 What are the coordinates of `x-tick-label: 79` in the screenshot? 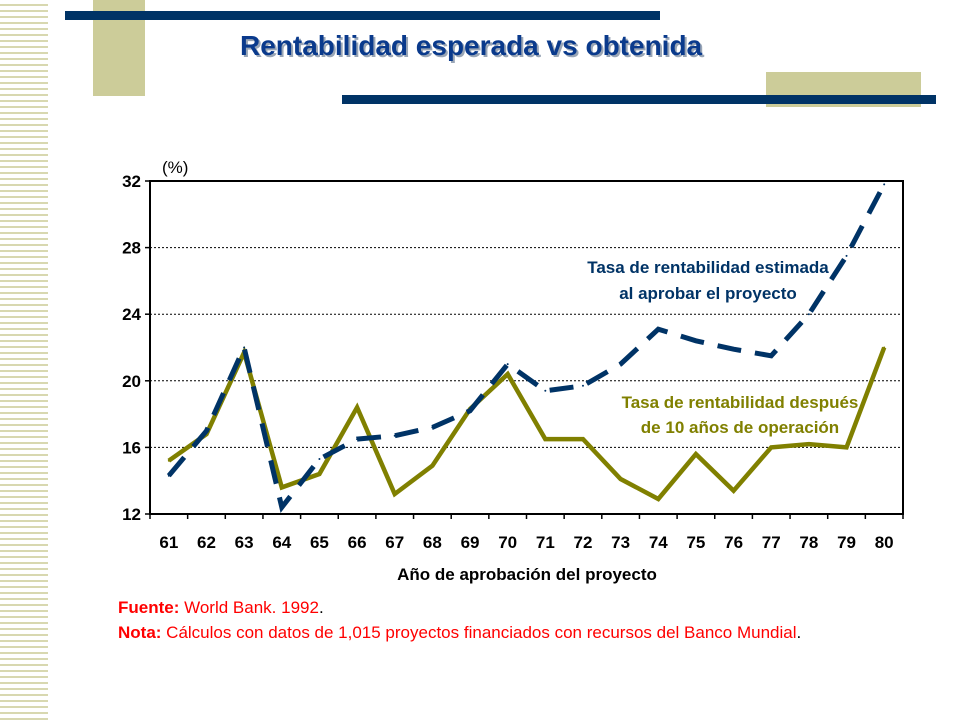 It's located at (846, 542).